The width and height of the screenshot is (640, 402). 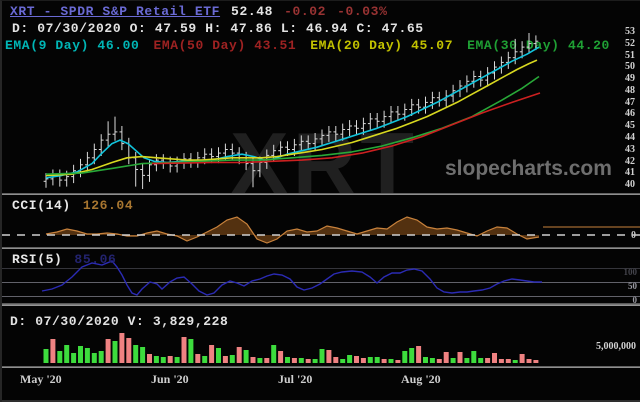 What do you see at coordinates (630, 31) in the screenshot?
I see `price-axis-label: 53` at bounding box center [630, 31].